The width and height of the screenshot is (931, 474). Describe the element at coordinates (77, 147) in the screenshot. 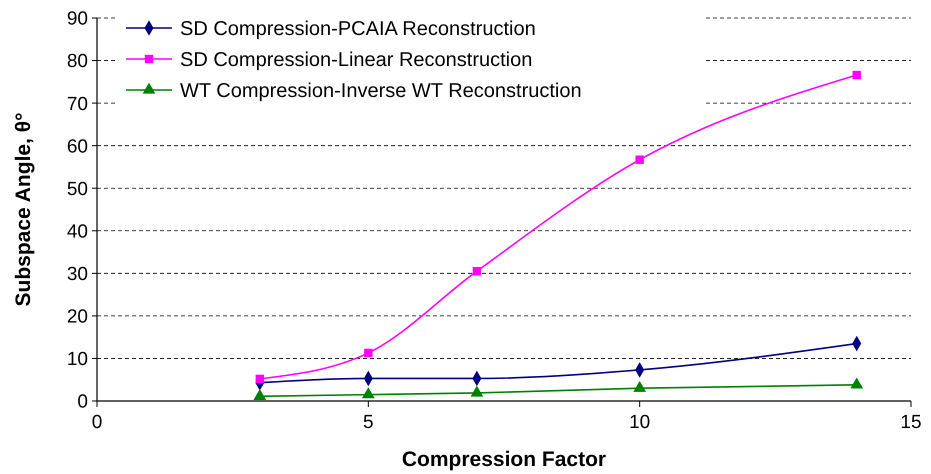

I see `y-tick-label: 60` at that location.